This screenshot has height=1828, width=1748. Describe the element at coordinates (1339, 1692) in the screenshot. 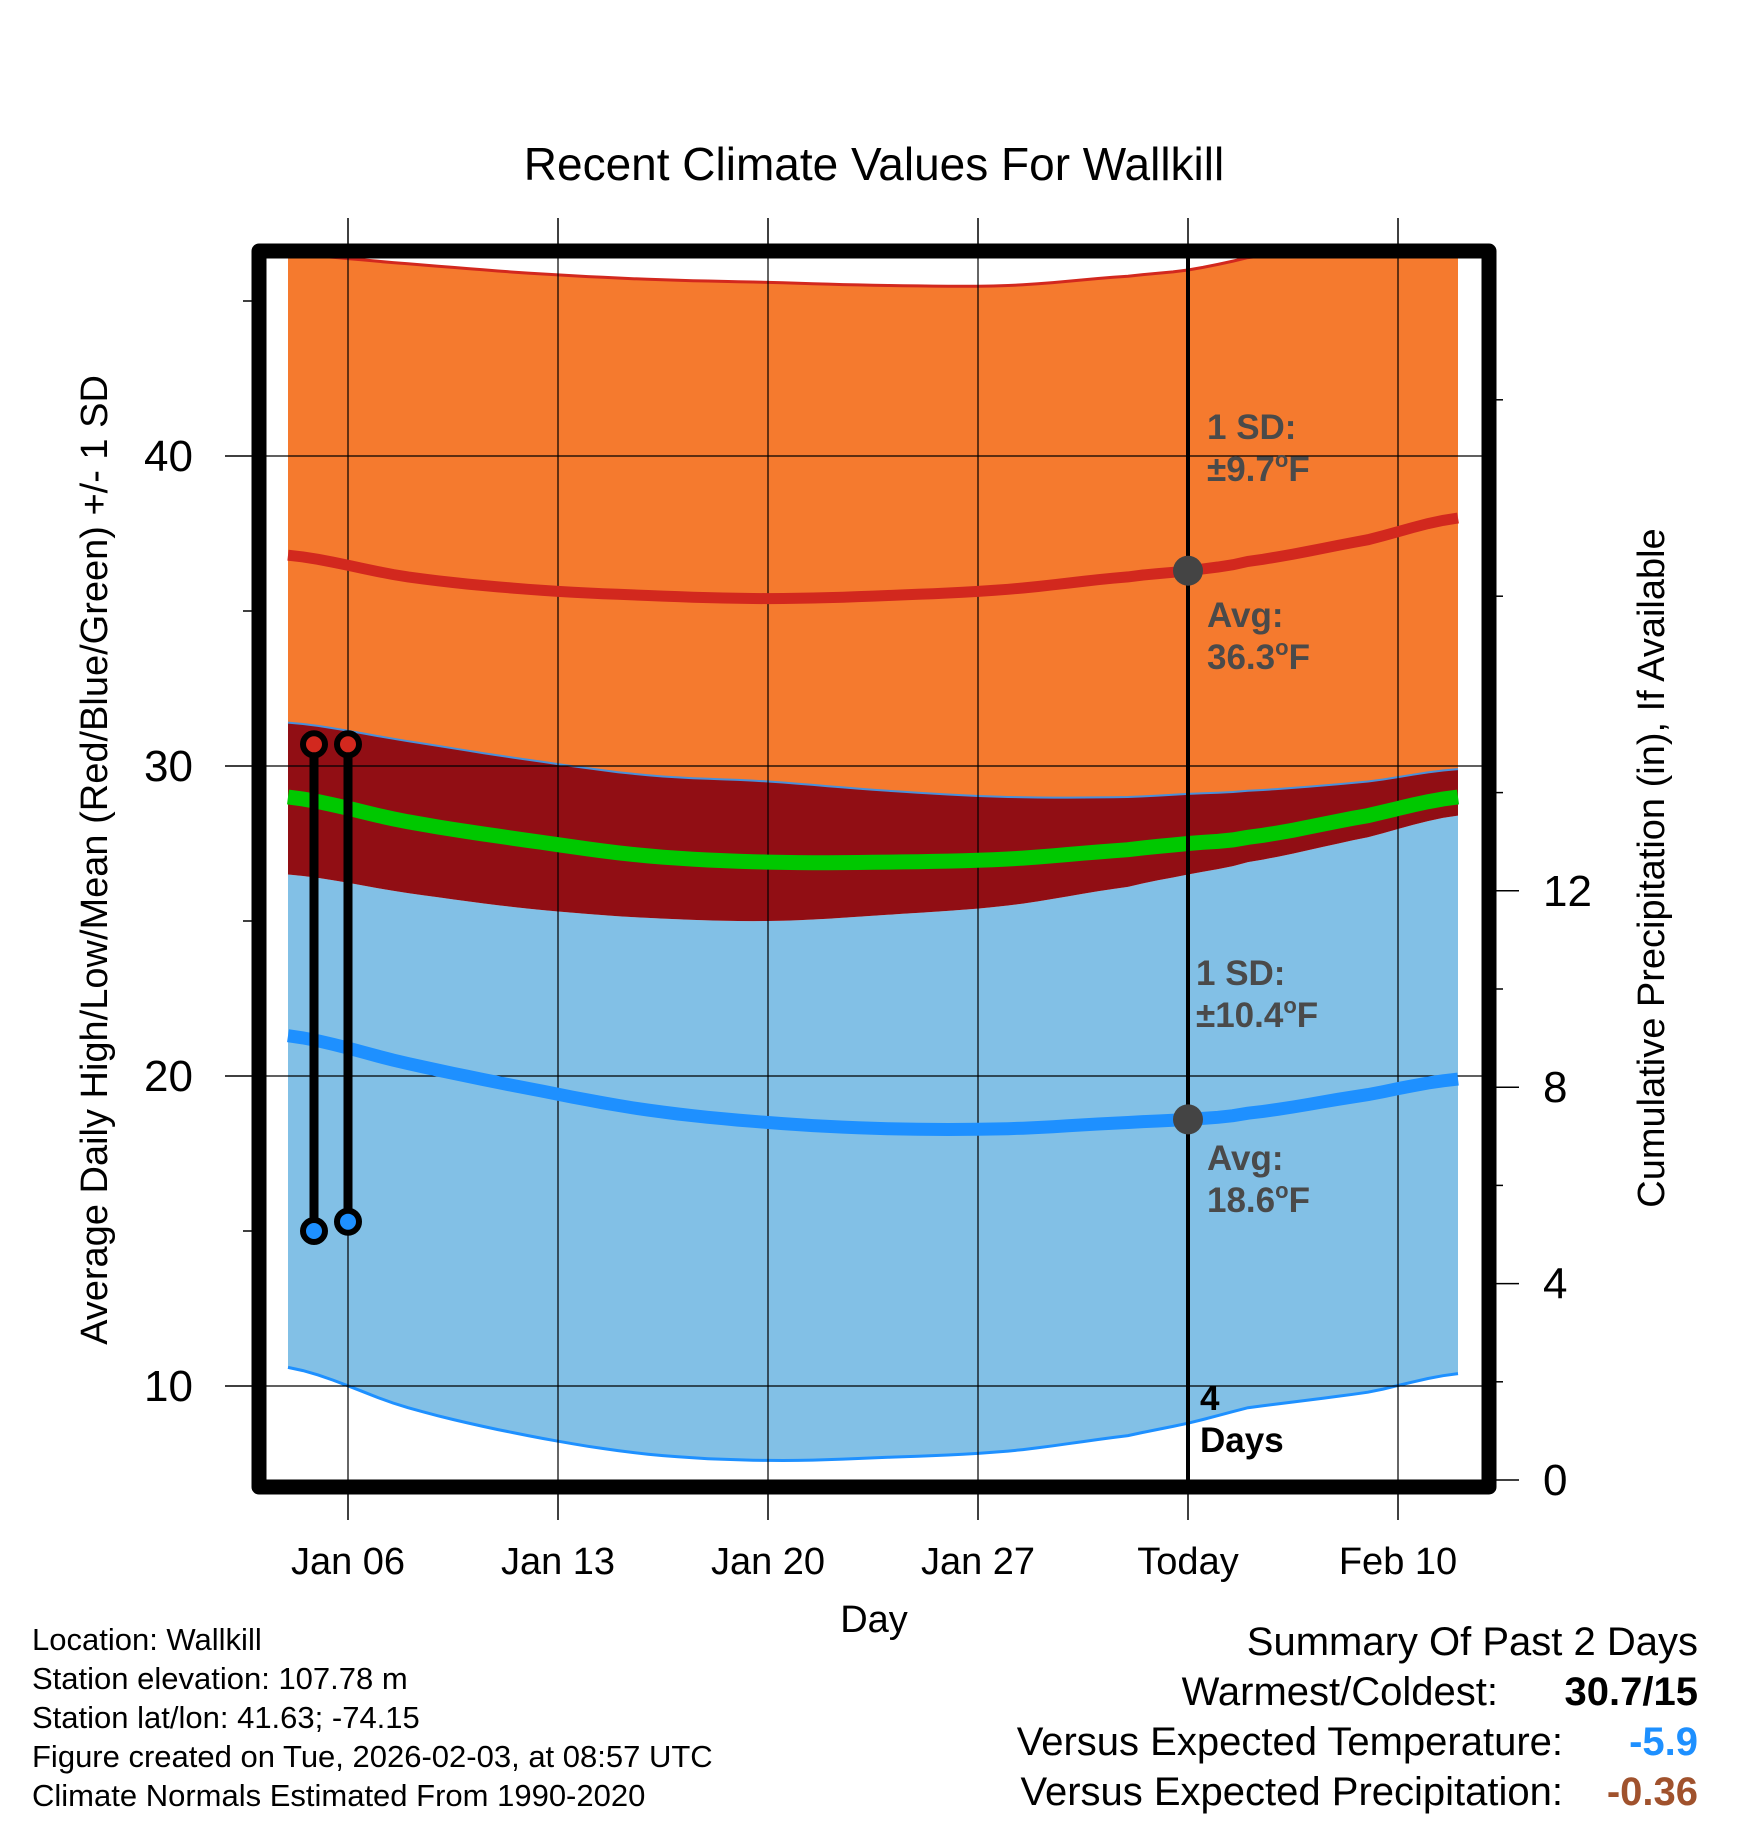

I see `warmest-label: Warmest/Coldest:` at that location.